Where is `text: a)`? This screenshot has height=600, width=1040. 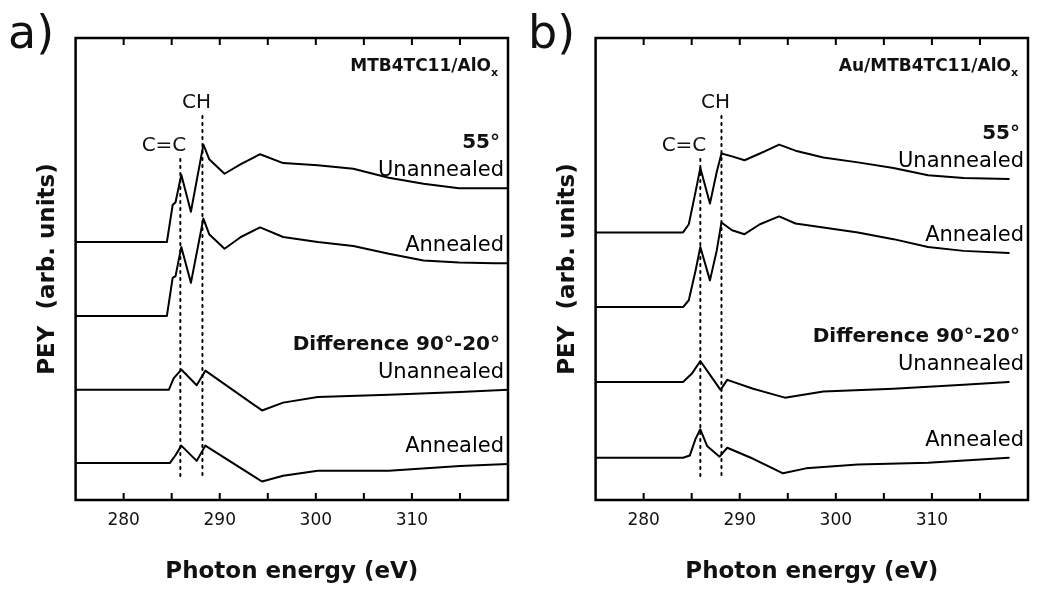 text: a) is located at coordinates (31, 32).